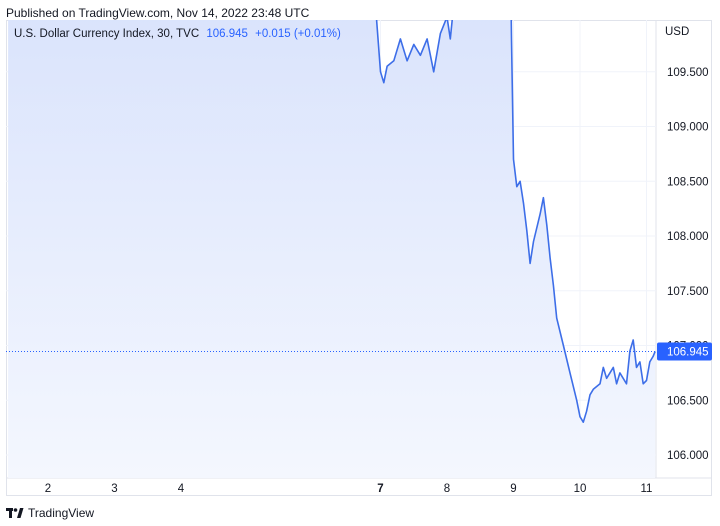 This screenshot has width=720, height=526. What do you see at coordinates (688, 401) in the screenshot?
I see `y-tick-label: 106.500` at bounding box center [688, 401].